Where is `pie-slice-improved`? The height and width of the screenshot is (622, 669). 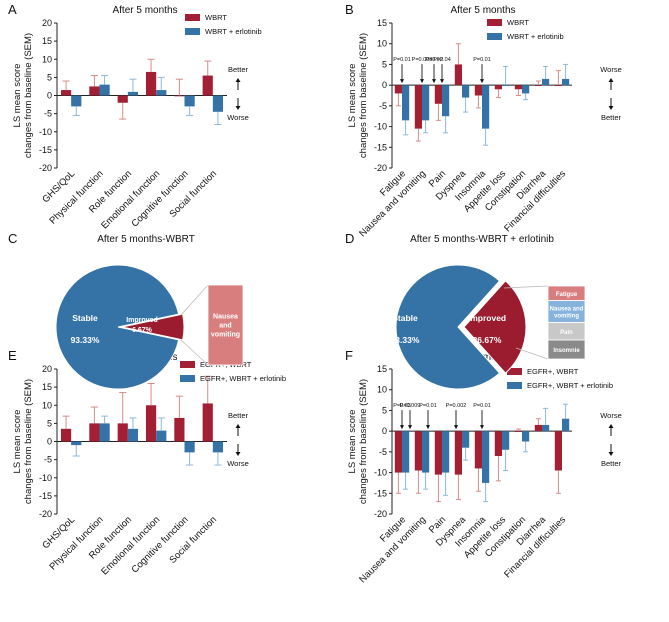 pie-slice-improved is located at coordinates (495, 327).